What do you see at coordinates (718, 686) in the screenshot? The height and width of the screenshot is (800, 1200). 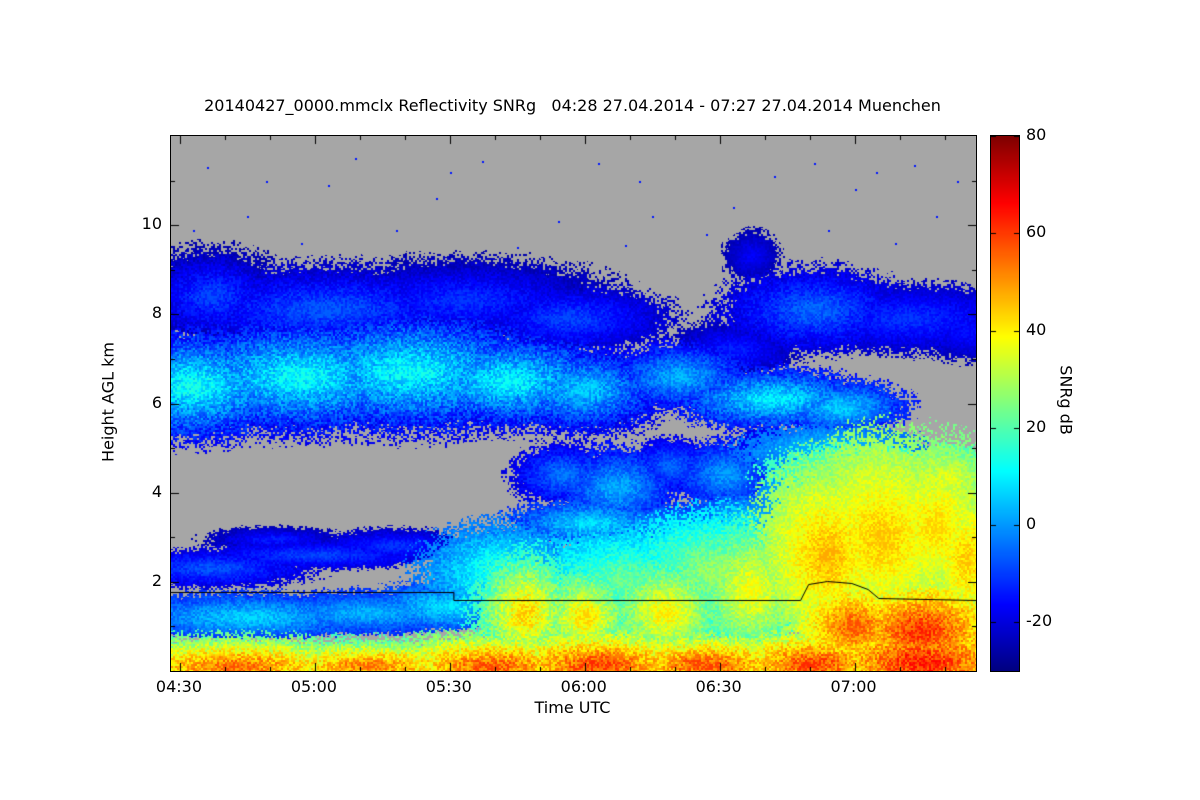 I see `x-tick-label: 06:30` at bounding box center [718, 686].